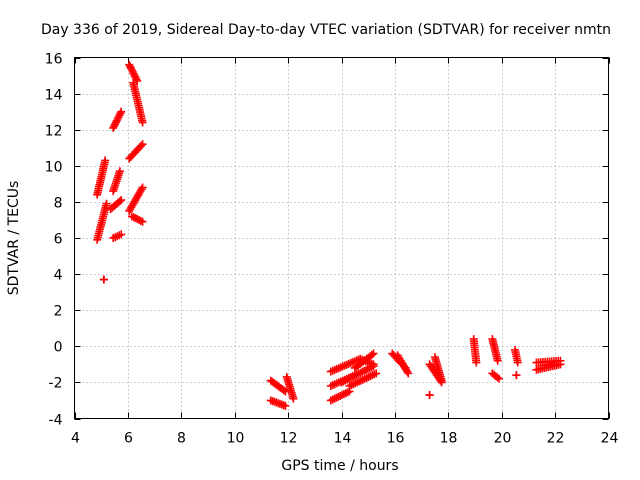 Image resolution: width=640 pixels, height=480 pixels. I want to click on x-tick-label: 12, so click(289, 439).